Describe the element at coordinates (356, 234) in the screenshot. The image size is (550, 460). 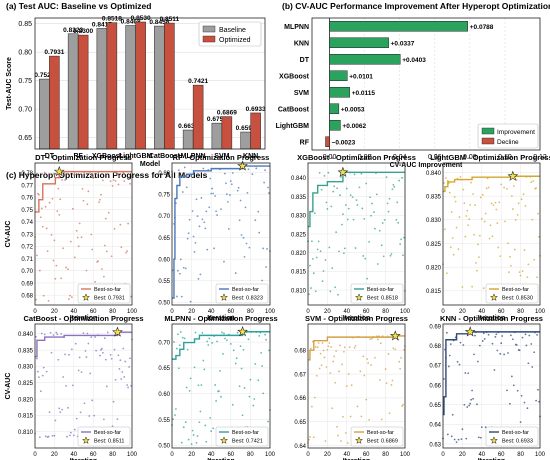
I see `plot-frame` at that location.